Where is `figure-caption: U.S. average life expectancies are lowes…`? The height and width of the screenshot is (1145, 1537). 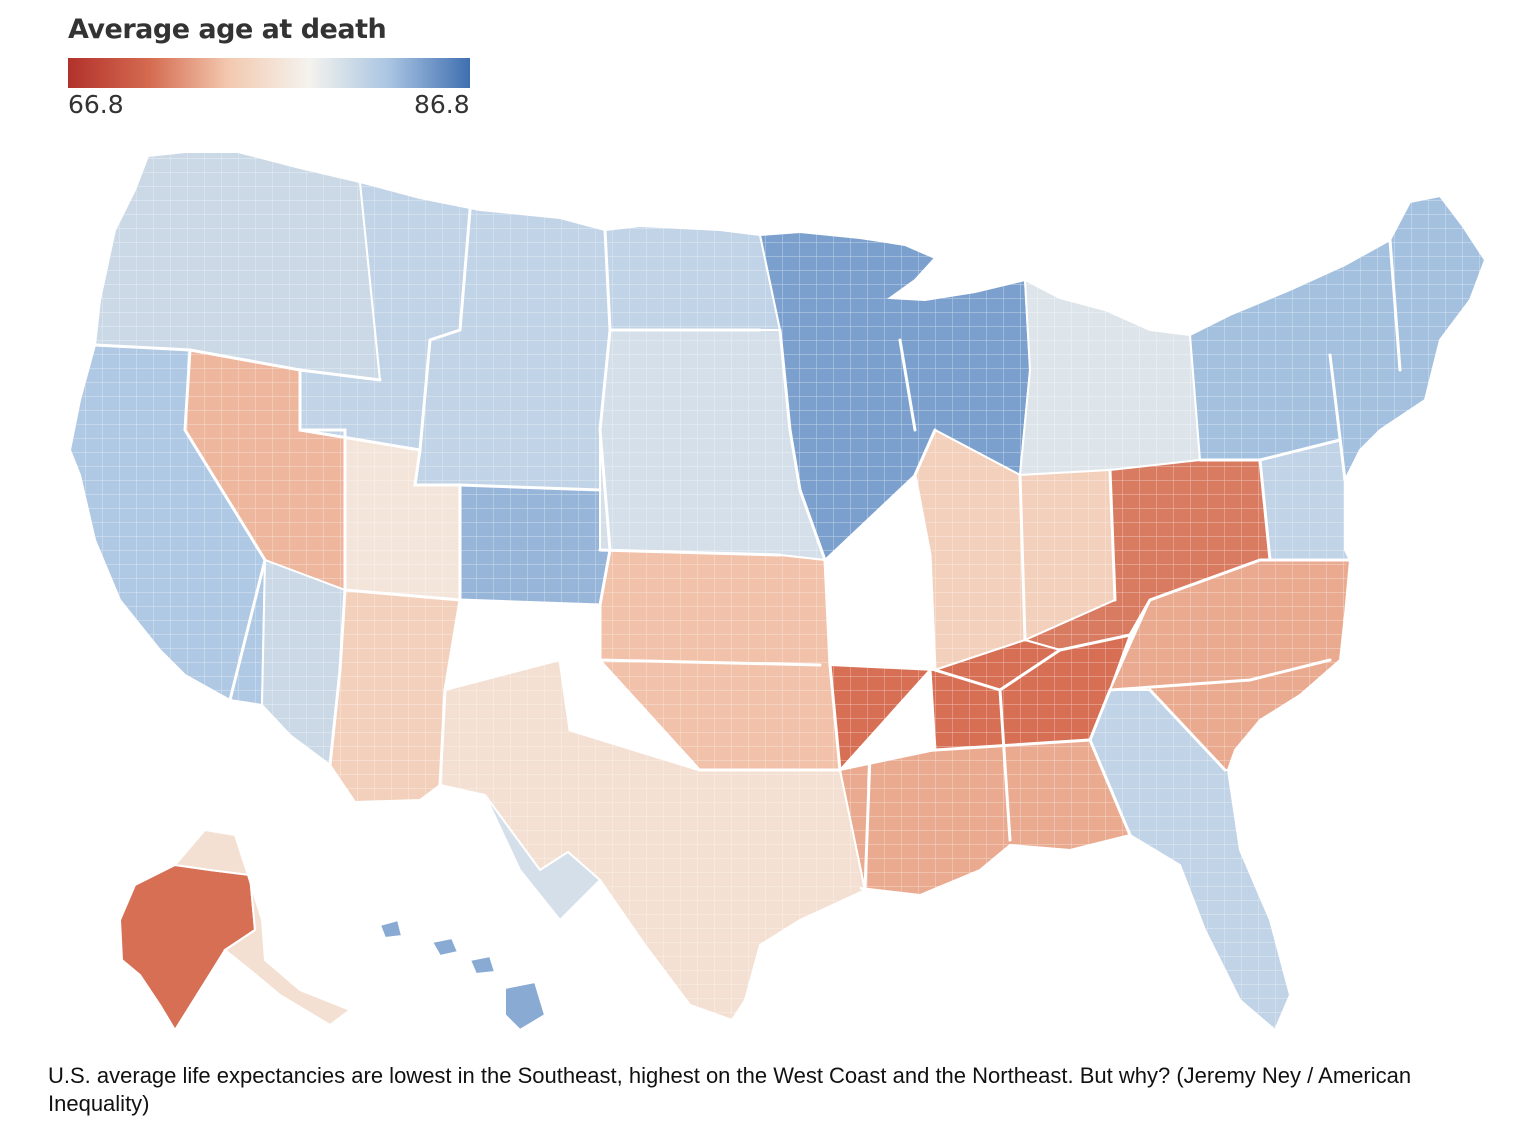 figure-caption: U.S. average life expectancies are lowes… is located at coordinates (730, 1089).